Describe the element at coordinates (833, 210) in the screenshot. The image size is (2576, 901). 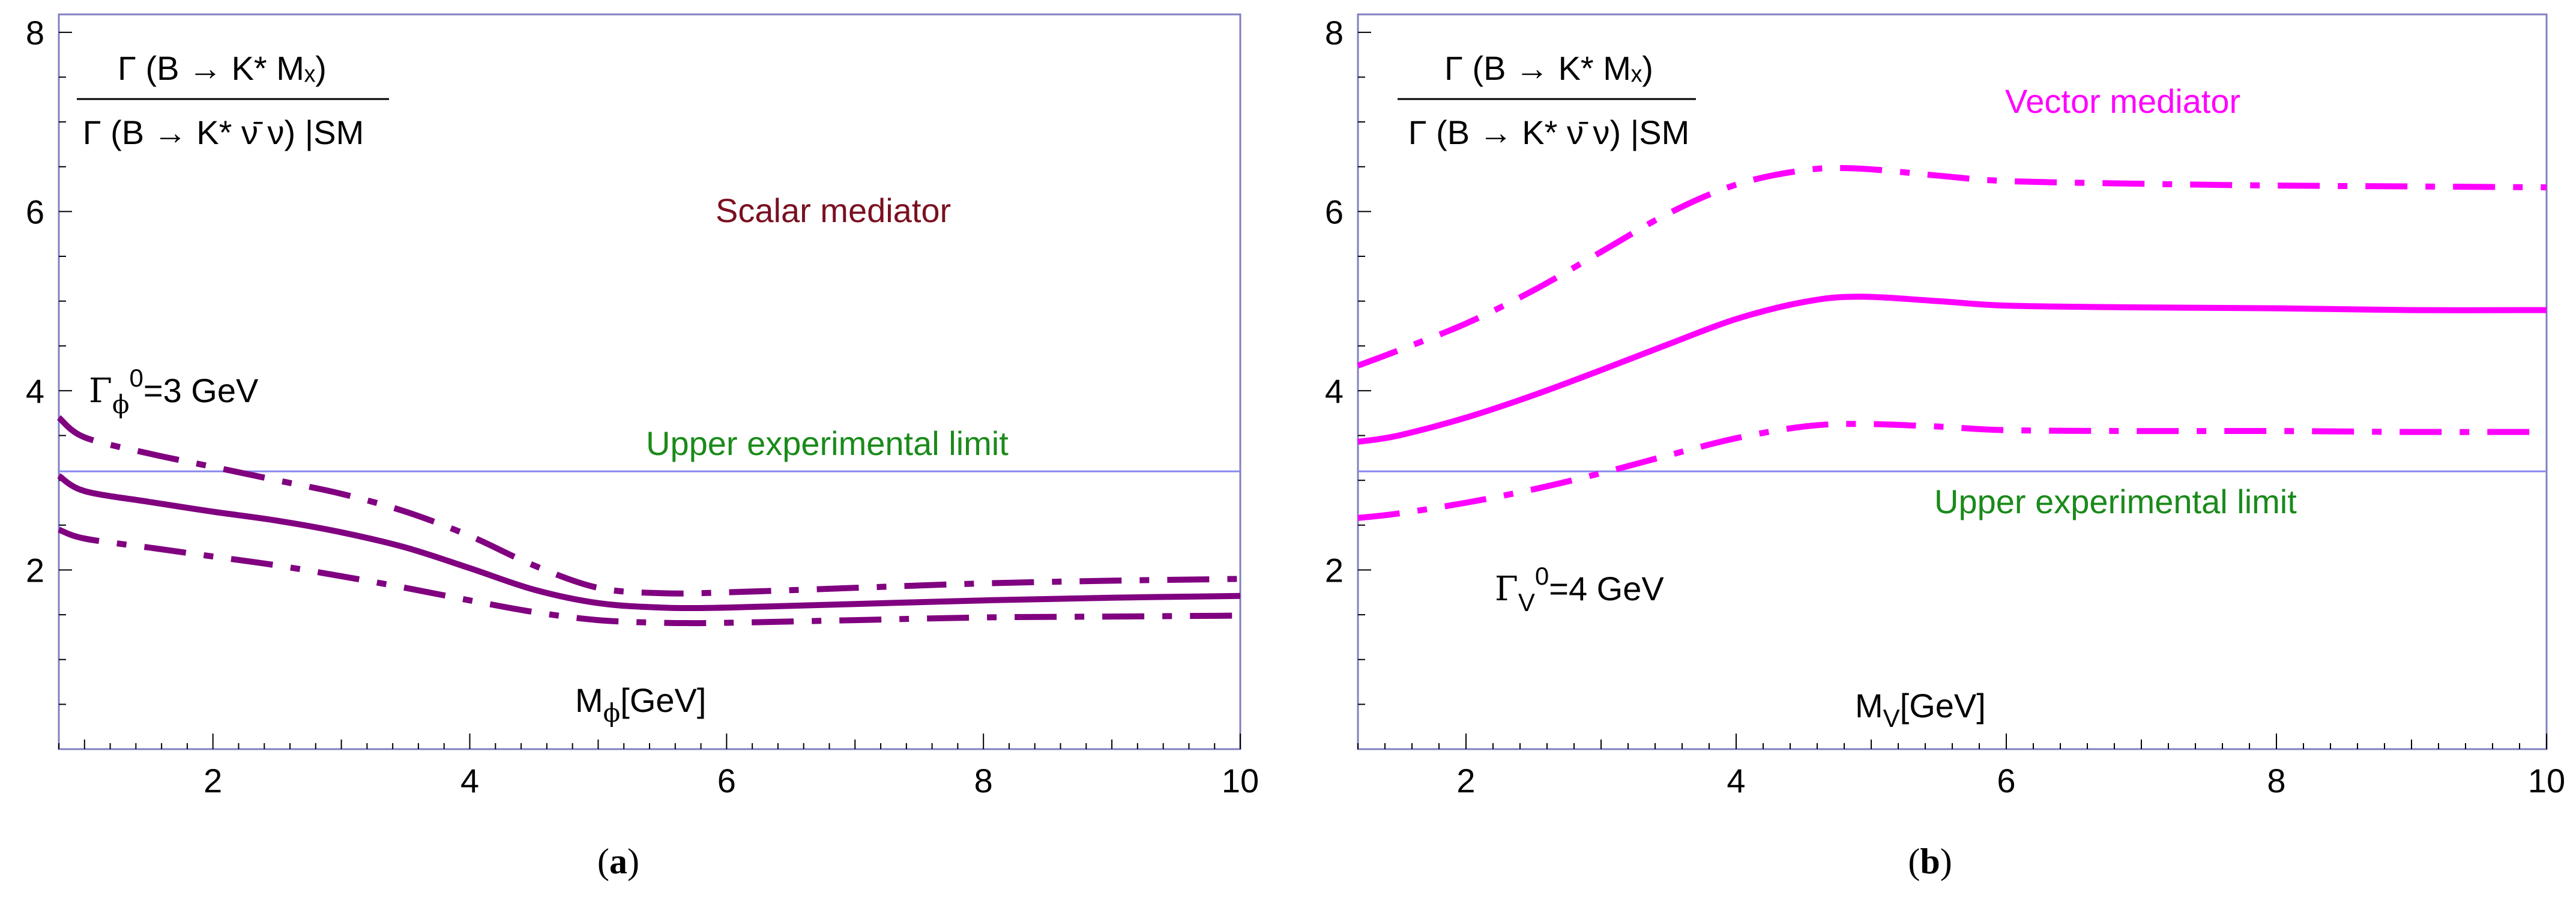
I see `panel-a-mediator-label: Scalar mediator` at that location.